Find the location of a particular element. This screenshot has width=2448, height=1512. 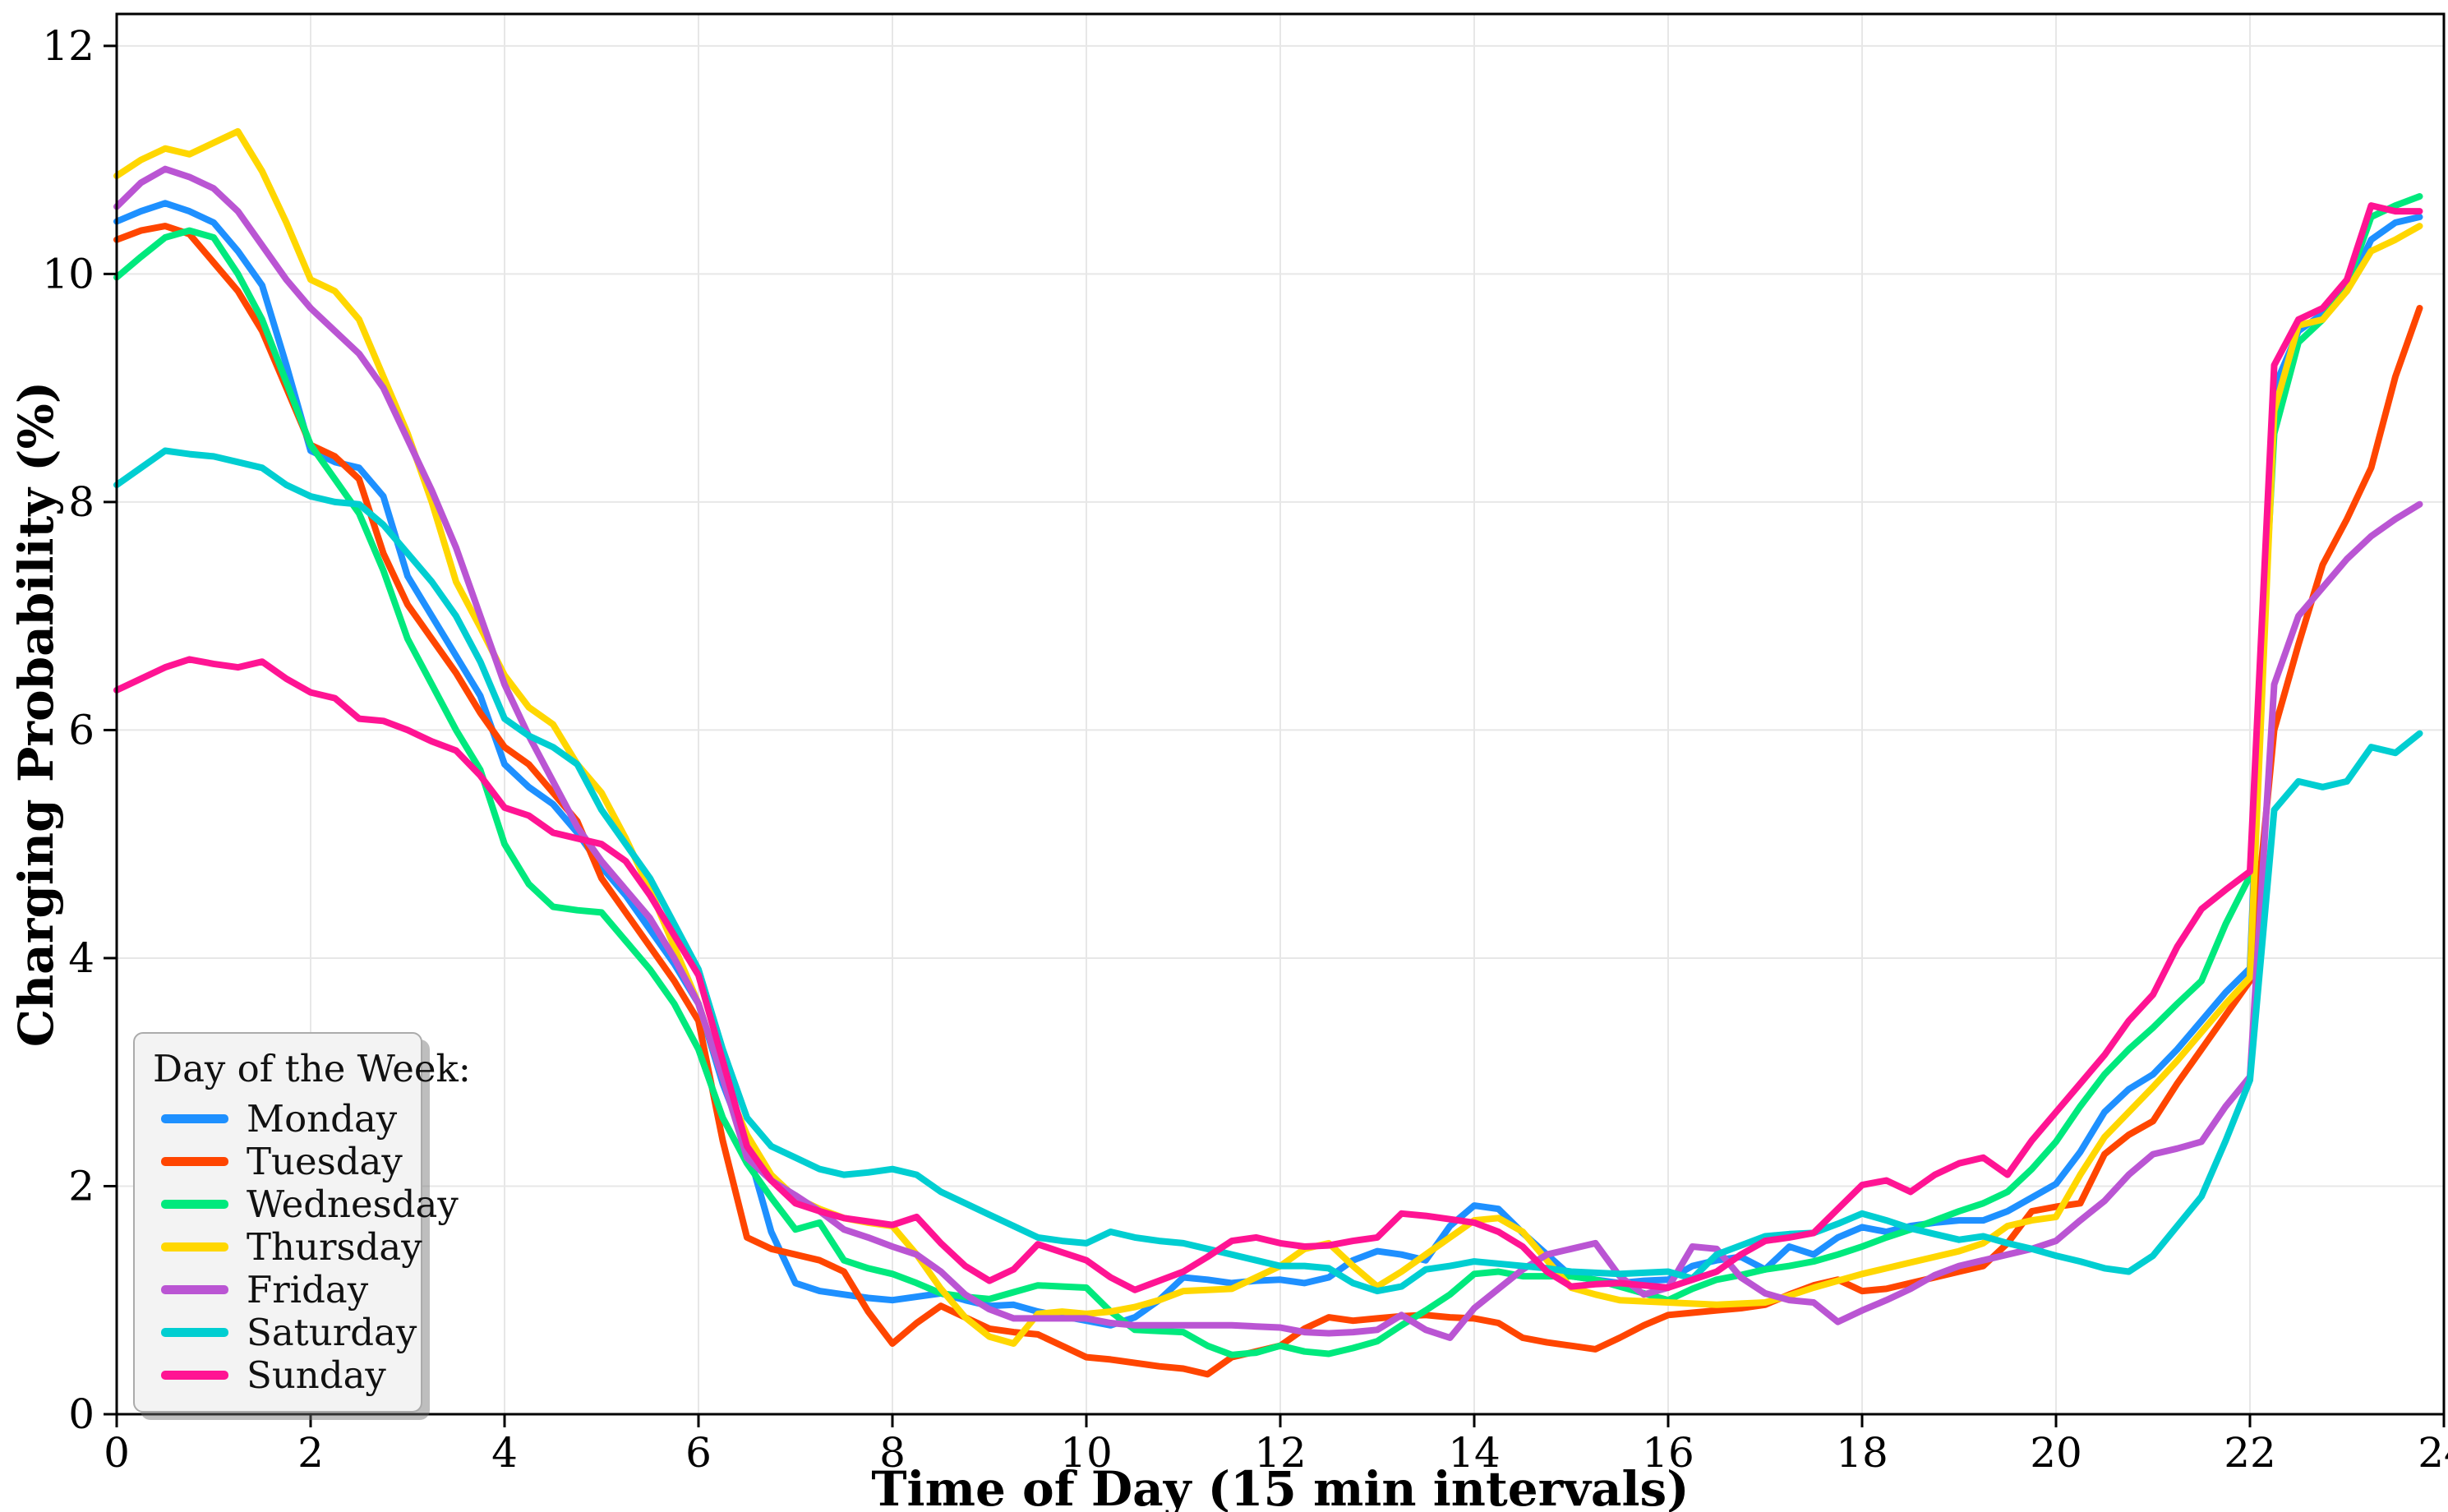

x-tick-label: 6 is located at coordinates (698, 1453).